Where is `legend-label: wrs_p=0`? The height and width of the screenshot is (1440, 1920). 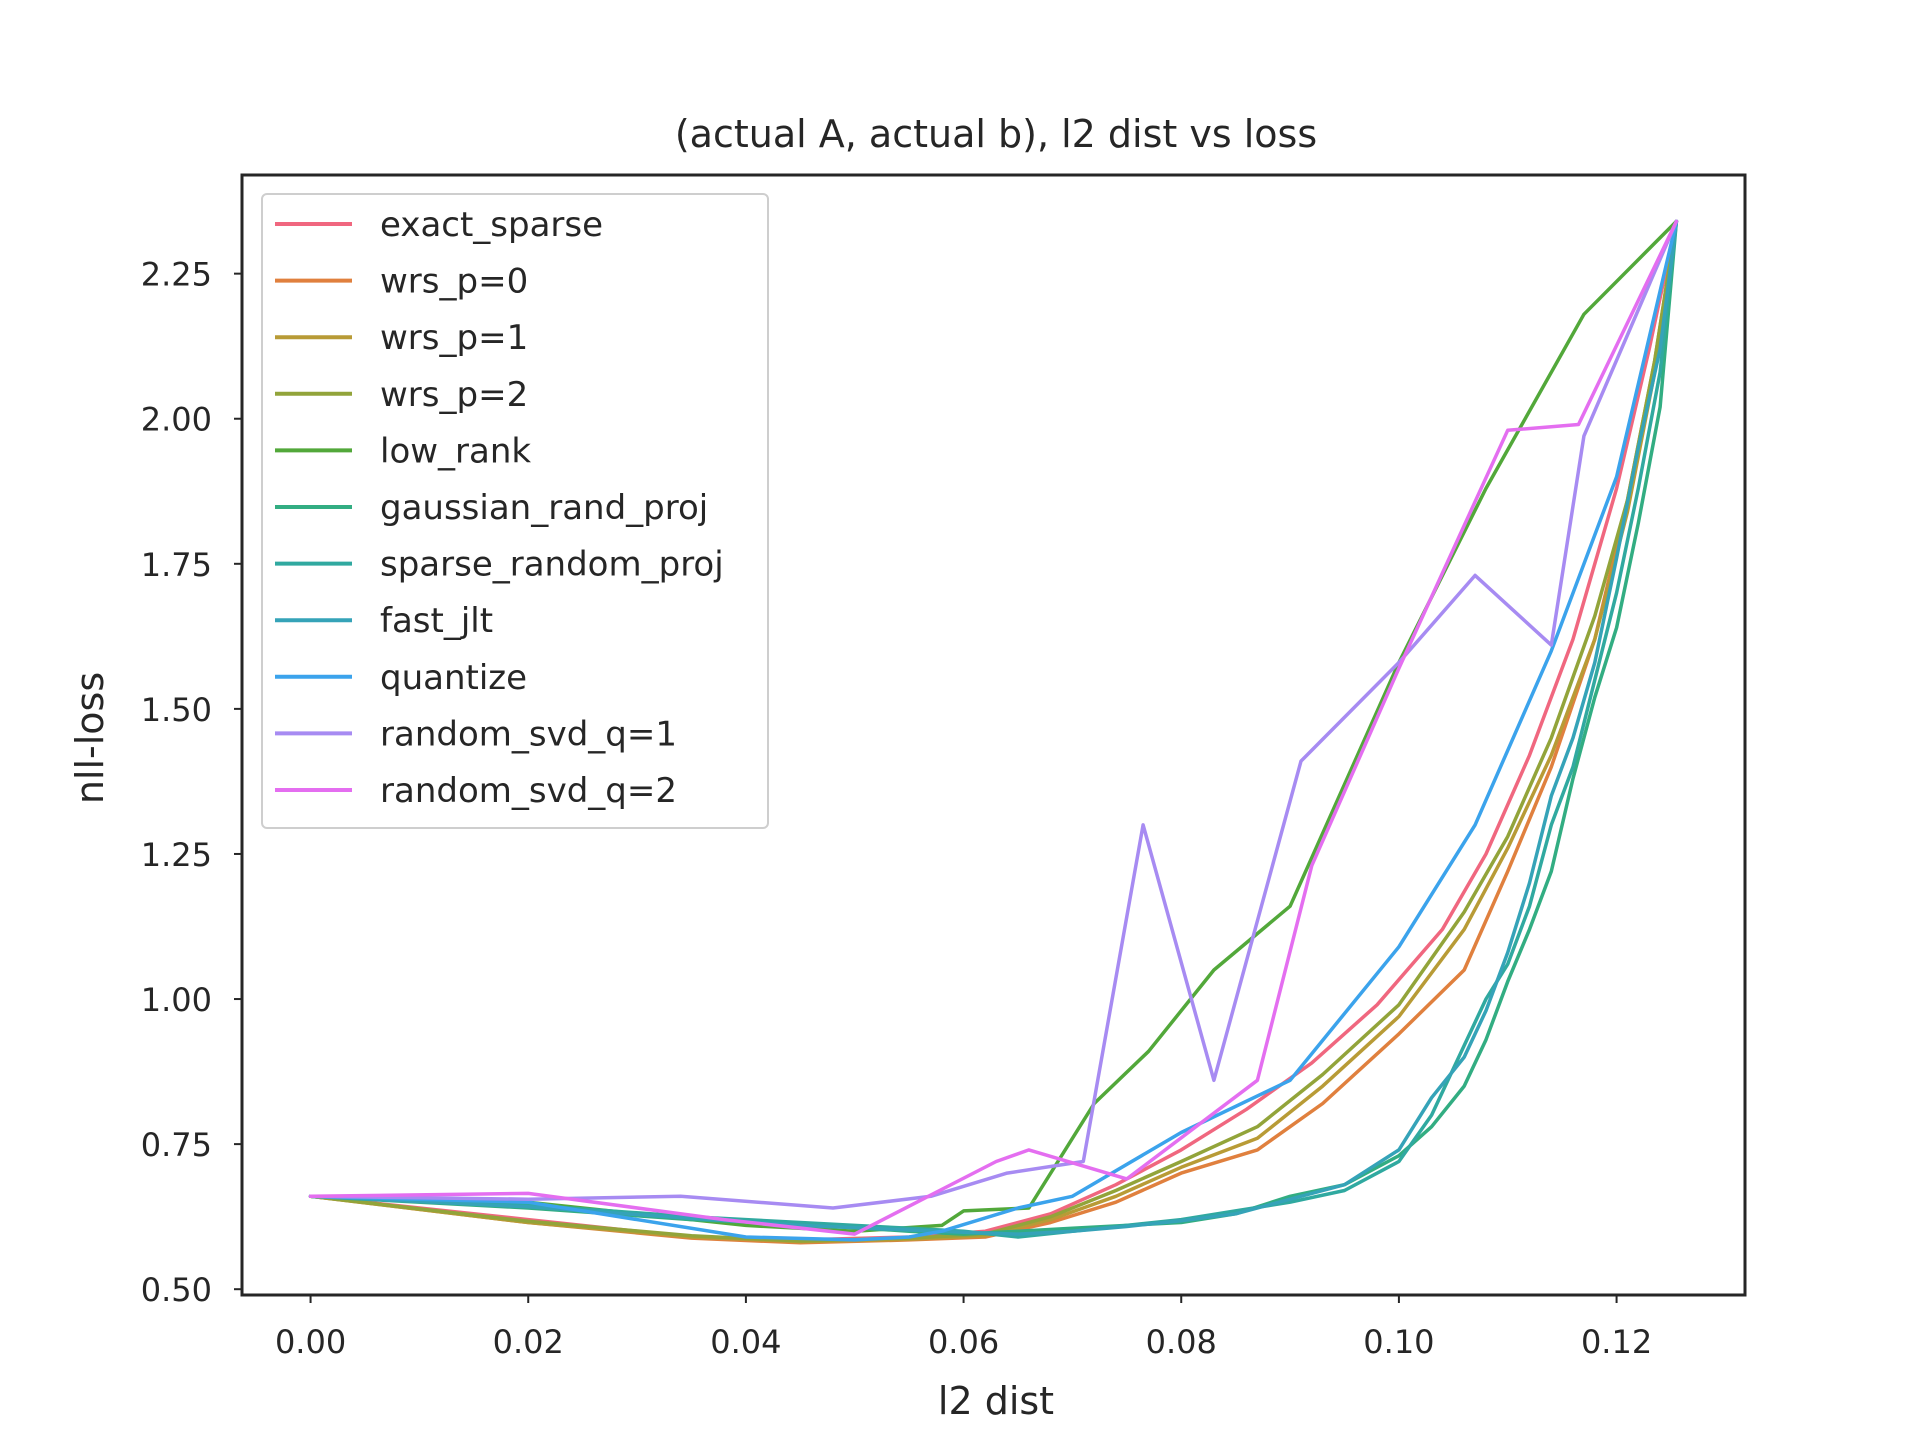
legend-label: wrs_p=0 is located at coordinates (454, 282).